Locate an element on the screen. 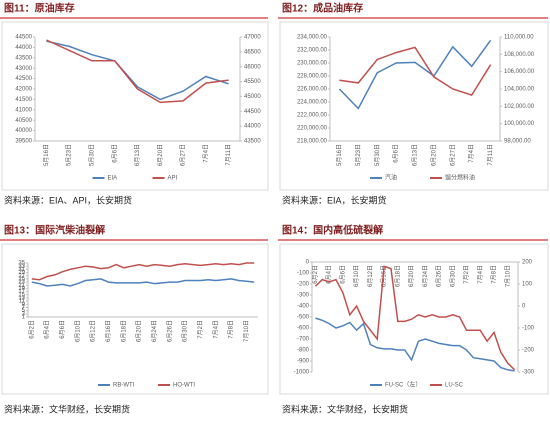 The width and height of the screenshot is (550, 423). y-tick-label: -100 is located at coordinates (303, 274).